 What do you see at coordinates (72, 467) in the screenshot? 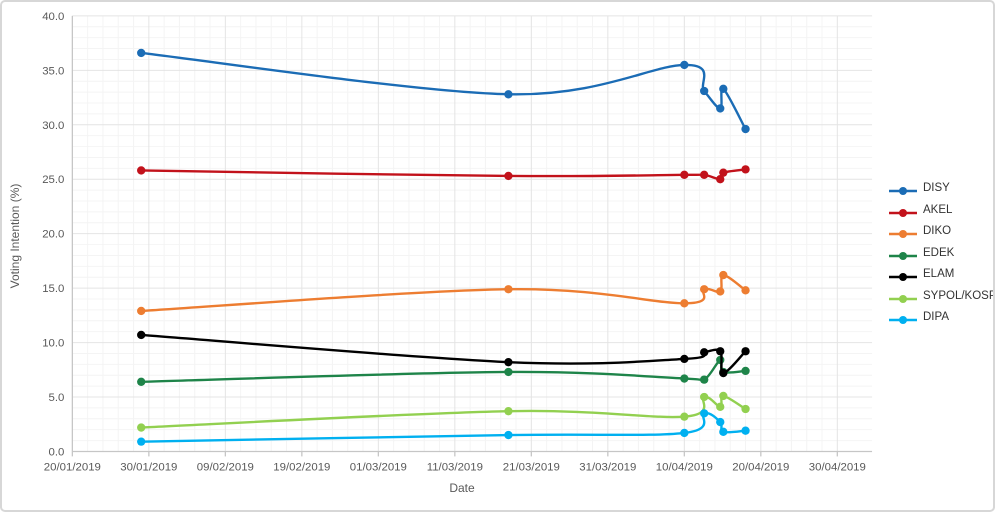
I see `svg-text: 20/01/2019` at bounding box center [72, 467].